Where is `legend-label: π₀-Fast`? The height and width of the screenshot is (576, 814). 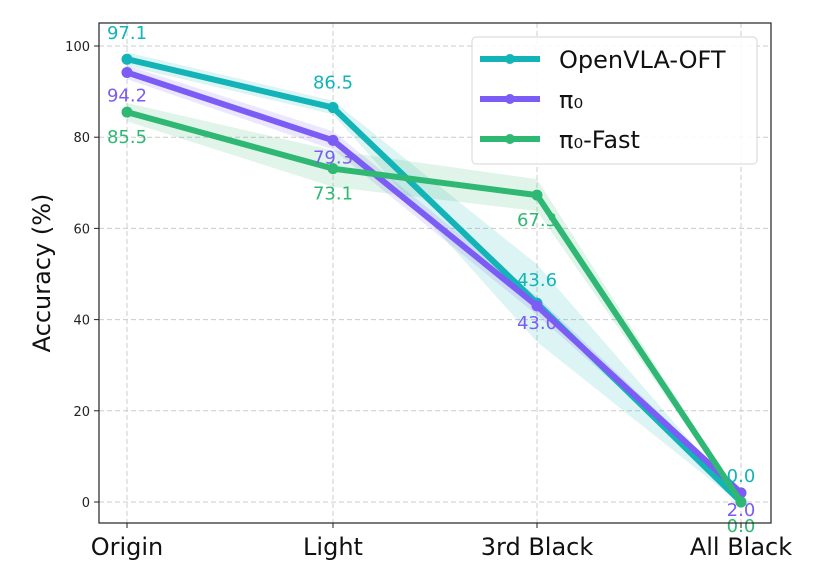
legend-label: π₀-Fast is located at coordinates (599, 140).